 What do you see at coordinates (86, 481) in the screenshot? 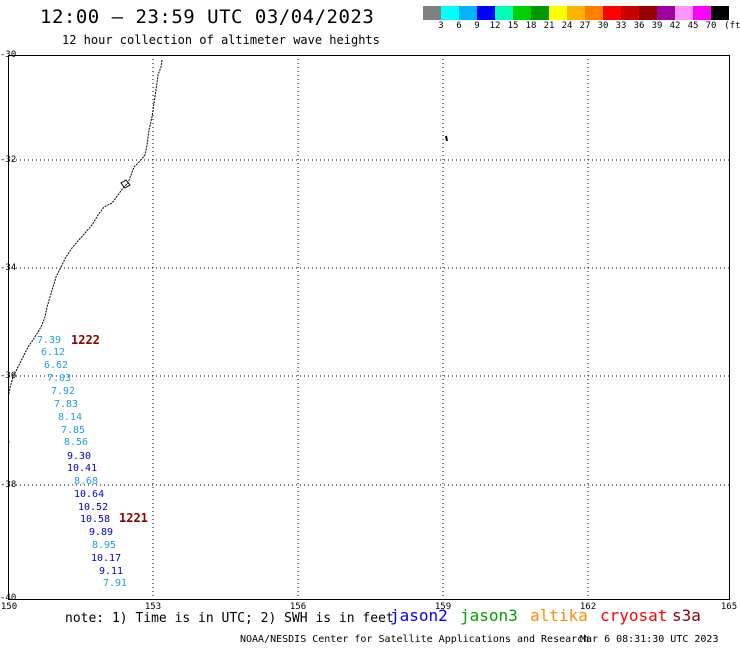
I see `wave-height-value: 8.68` at bounding box center [86, 481].